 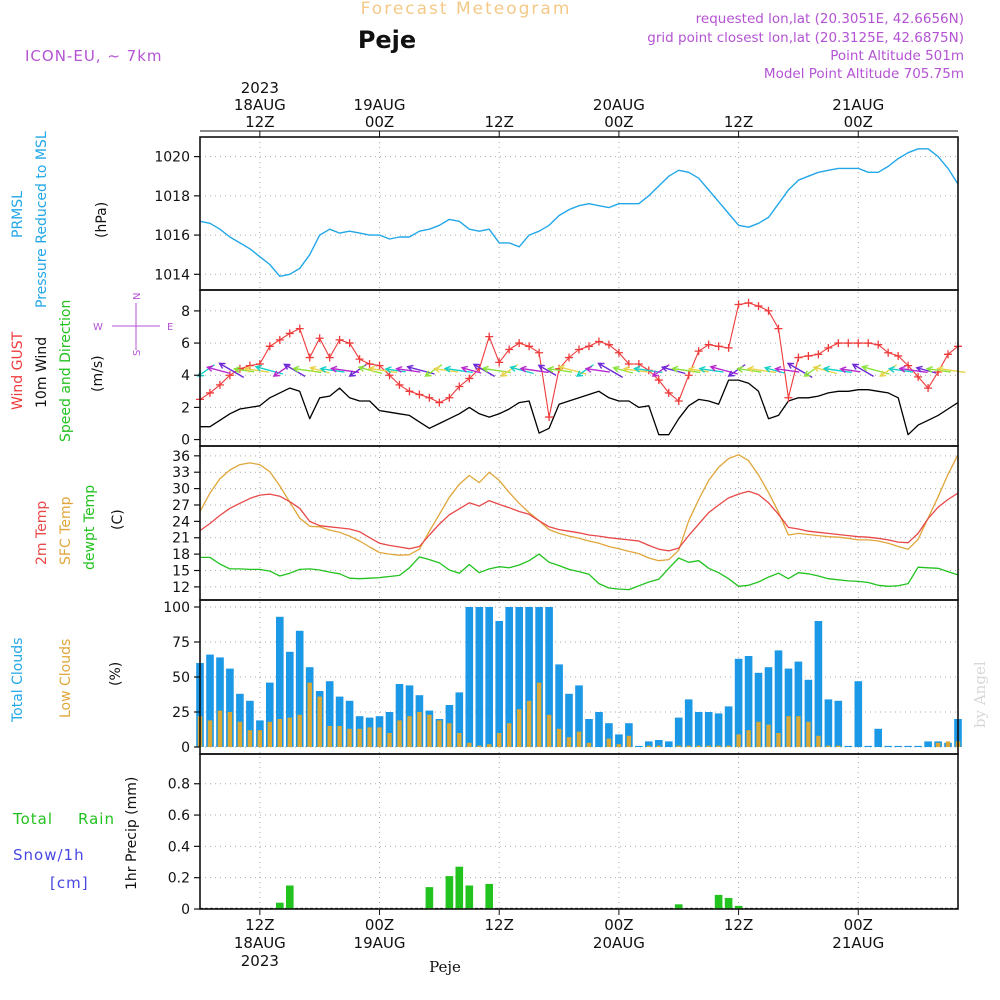 I want to click on temp-unit: (C), so click(x=118, y=519).